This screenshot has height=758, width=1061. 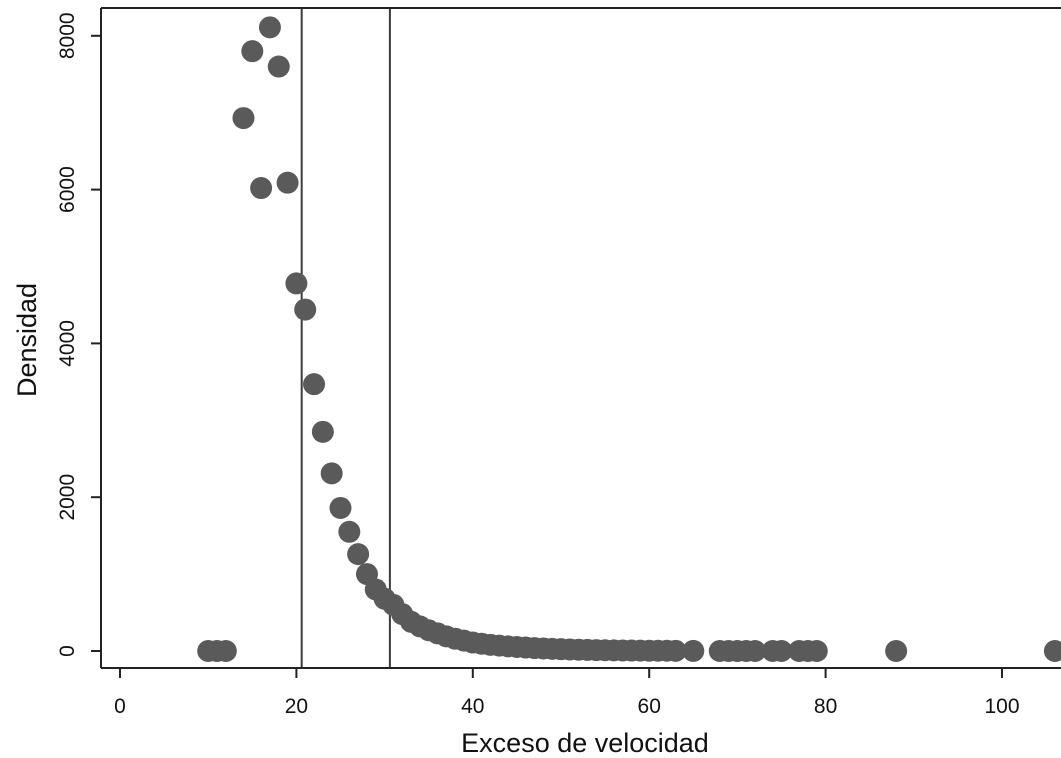 I want to click on x-tick-label: 100, so click(x=1001, y=706).